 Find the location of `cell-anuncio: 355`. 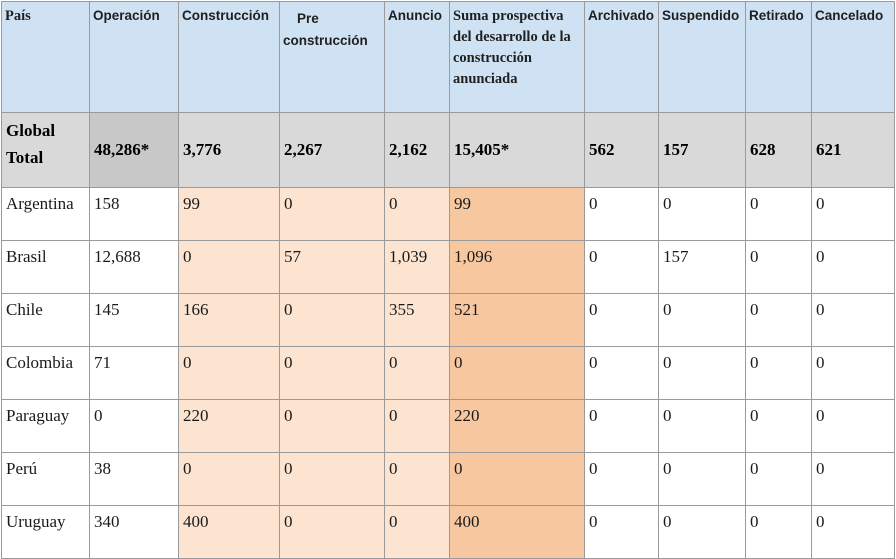

cell-anuncio: 355 is located at coordinates (417, 320).